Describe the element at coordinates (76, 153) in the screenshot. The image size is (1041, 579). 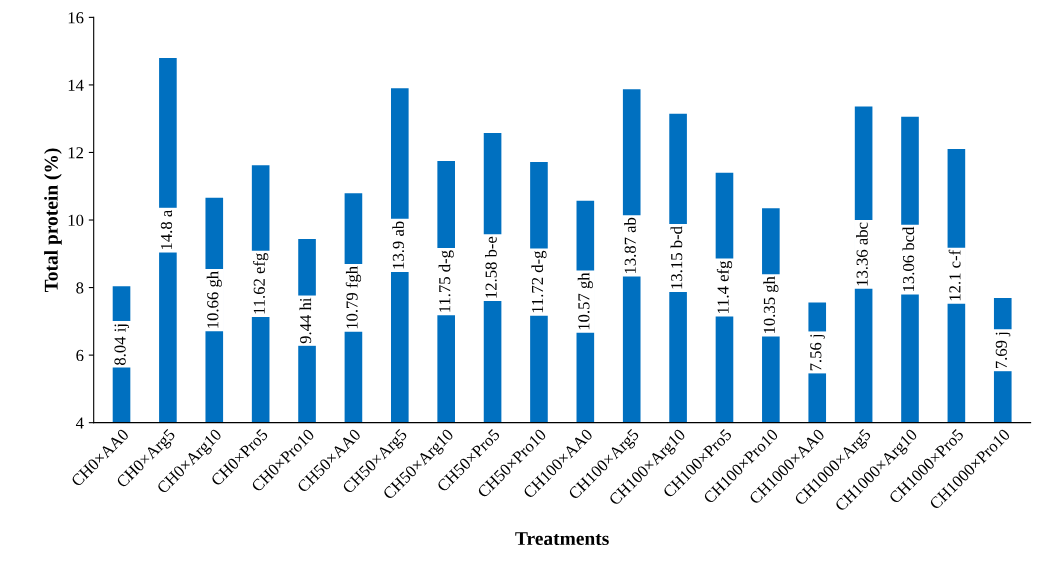
I see `y-tick-label: 12` at that location.